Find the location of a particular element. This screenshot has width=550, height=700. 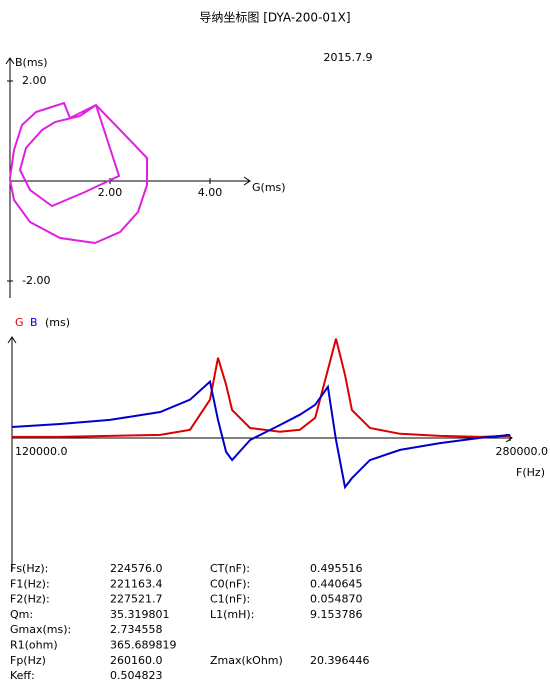

param-label: Keff: is located at coordinates (22, 675).